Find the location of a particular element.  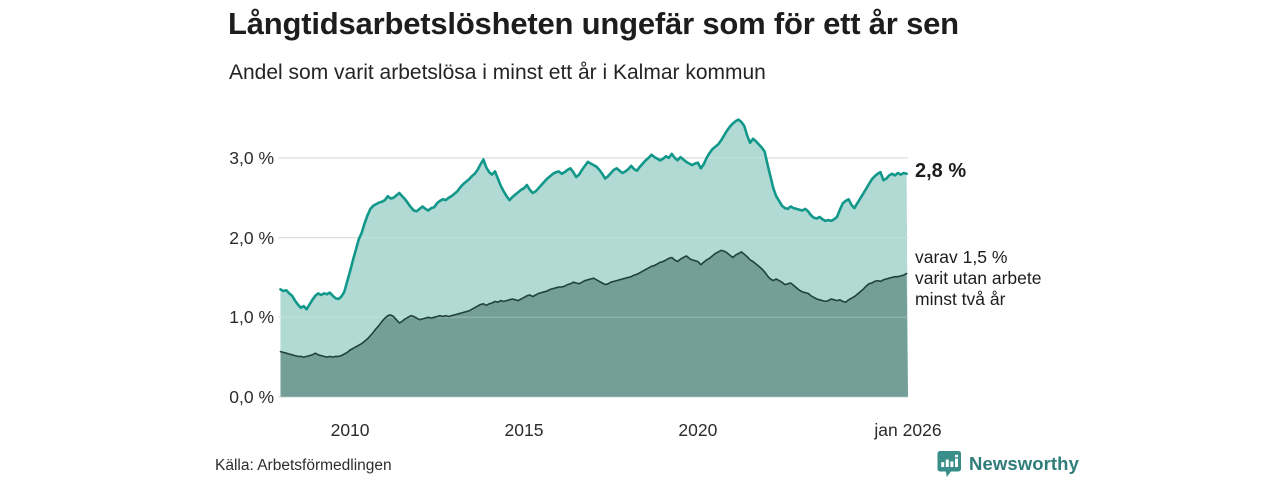

x-axis-label-2020: 2020 is located at coordinates (698, 430).